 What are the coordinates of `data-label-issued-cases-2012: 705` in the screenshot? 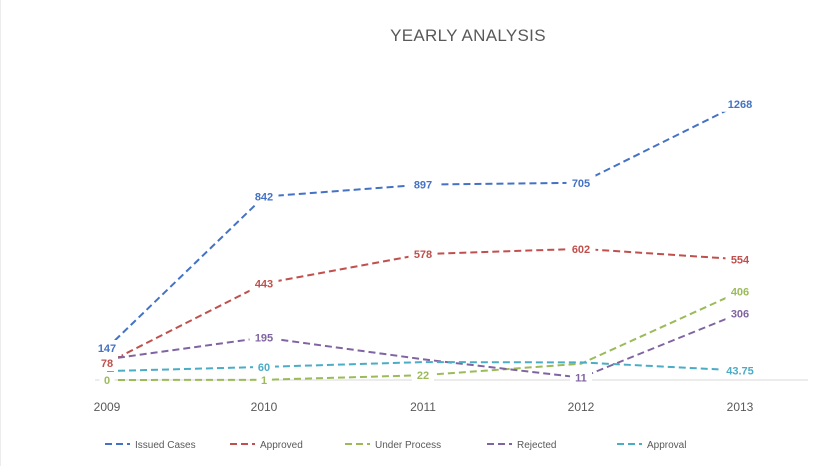 It's located at (581, 184).